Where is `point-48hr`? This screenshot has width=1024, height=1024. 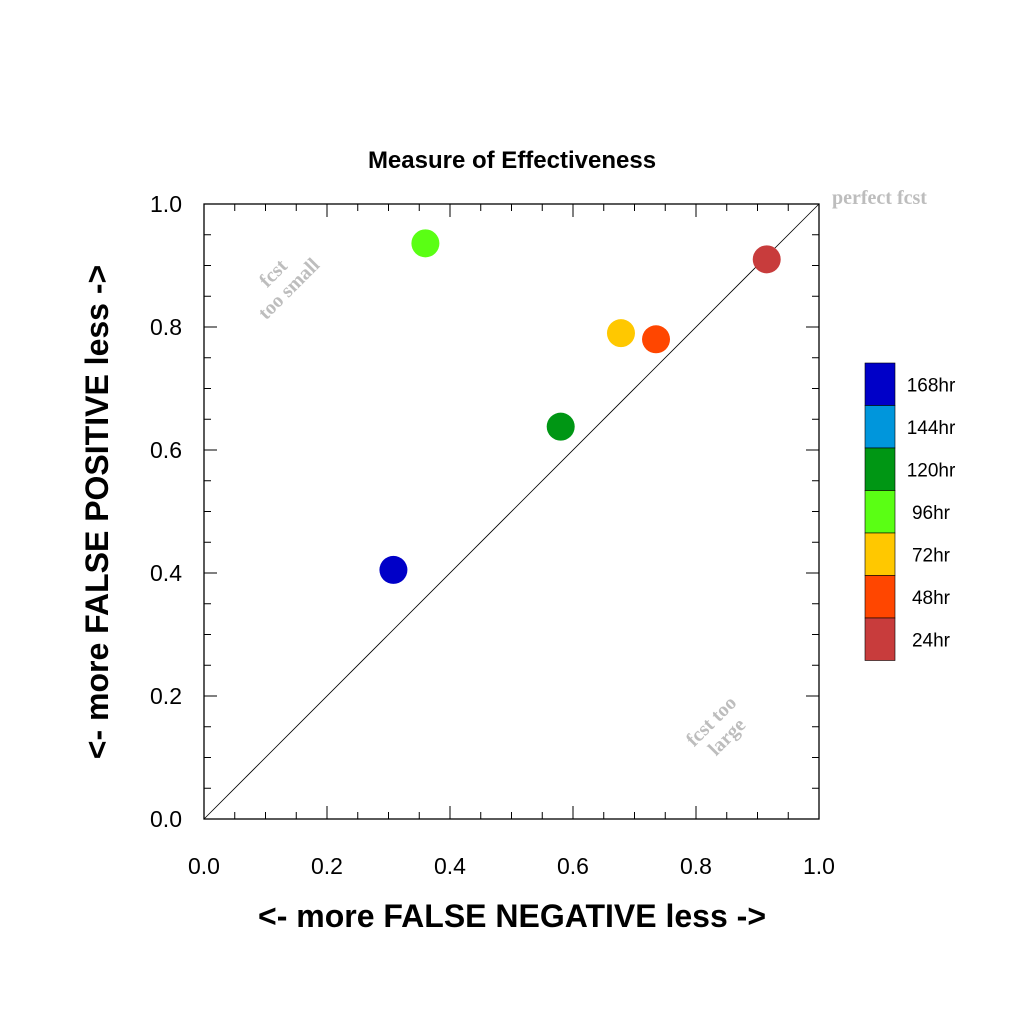 point-48hr is located at coordinates (656, 339).